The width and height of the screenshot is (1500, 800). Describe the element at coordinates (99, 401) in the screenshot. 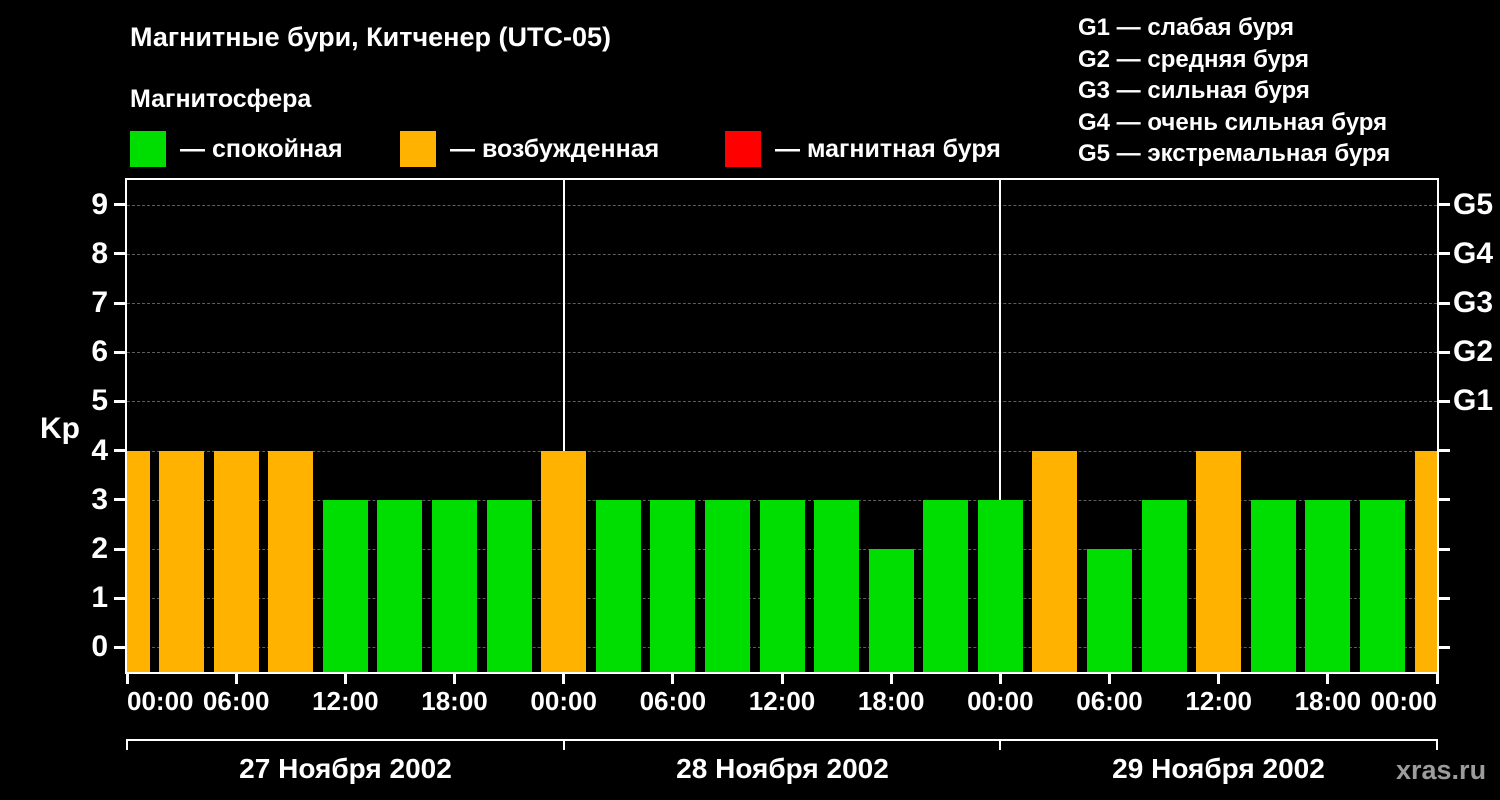

I see `y-tick-label: 5` at that location.